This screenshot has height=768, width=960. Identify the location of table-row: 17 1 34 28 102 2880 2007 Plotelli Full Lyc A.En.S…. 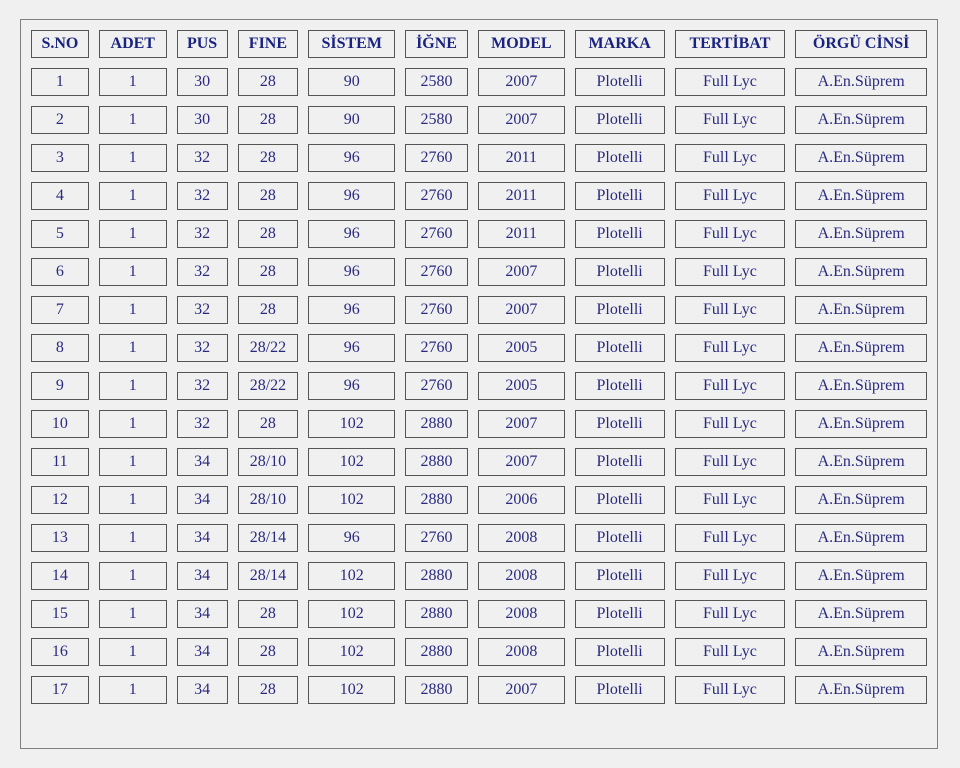
(479, 690).